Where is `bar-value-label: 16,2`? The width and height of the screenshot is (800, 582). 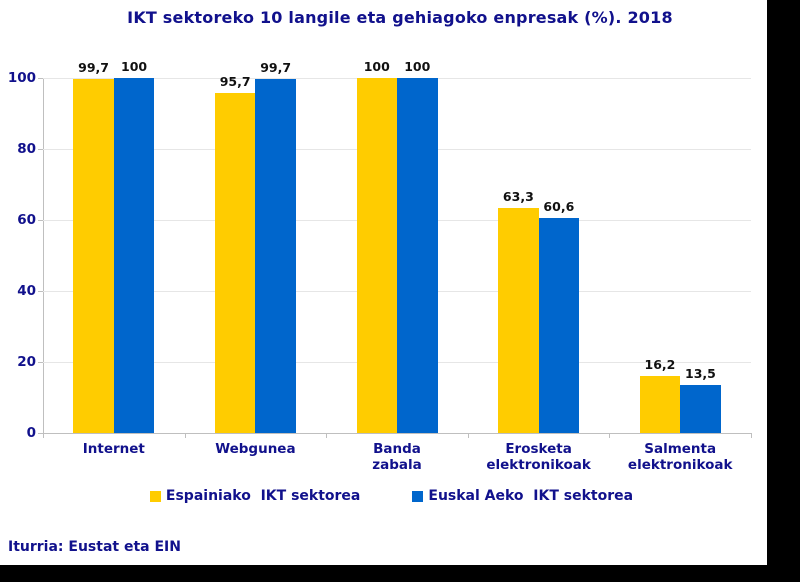 bar-value-label: 16,2 is located at coordinates (660, 364).